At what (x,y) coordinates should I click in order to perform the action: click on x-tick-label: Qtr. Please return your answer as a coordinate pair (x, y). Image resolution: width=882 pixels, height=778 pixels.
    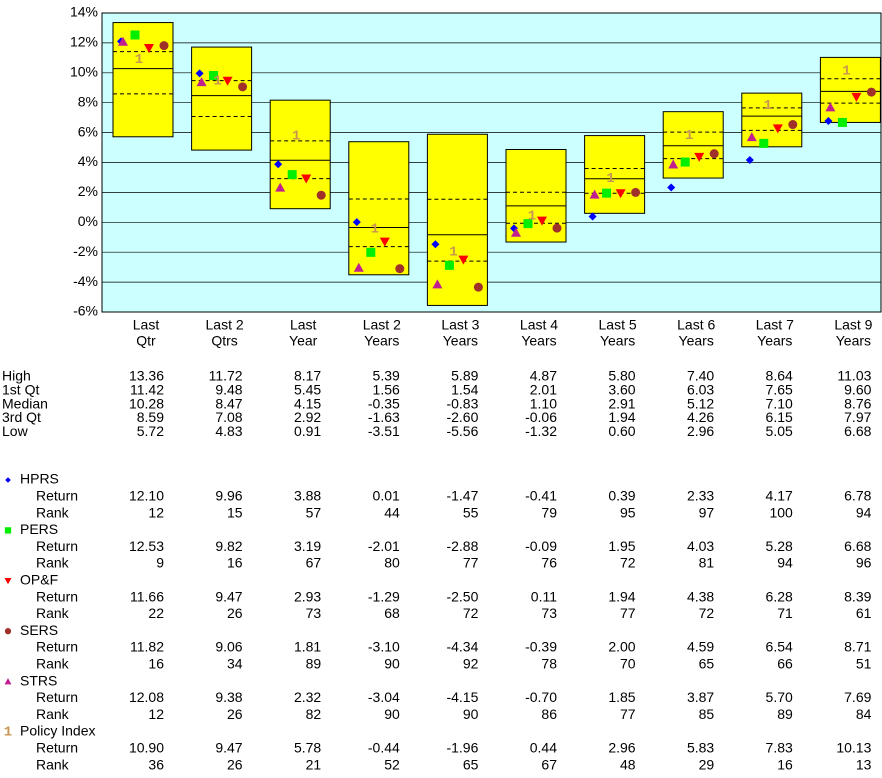
    Looking at the image, I should click on (146, 341).